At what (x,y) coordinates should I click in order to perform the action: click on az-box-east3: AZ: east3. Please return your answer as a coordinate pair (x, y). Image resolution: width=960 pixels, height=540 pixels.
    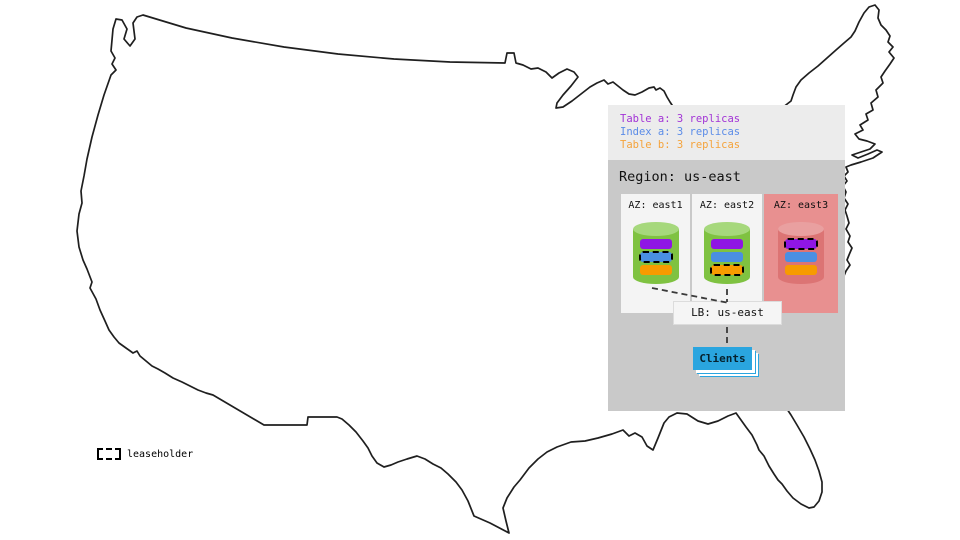
    Looking at the image, I should click on (801, 253).